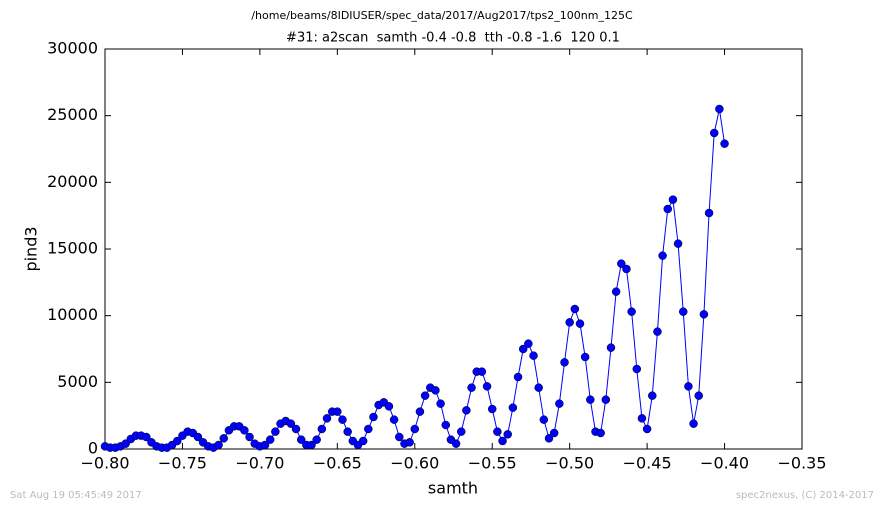 This screenshot has height=513, width=884. Describe the element at coordinates (72, 248) in the screenshot. I see `y-tick-label: 15000` at that location.